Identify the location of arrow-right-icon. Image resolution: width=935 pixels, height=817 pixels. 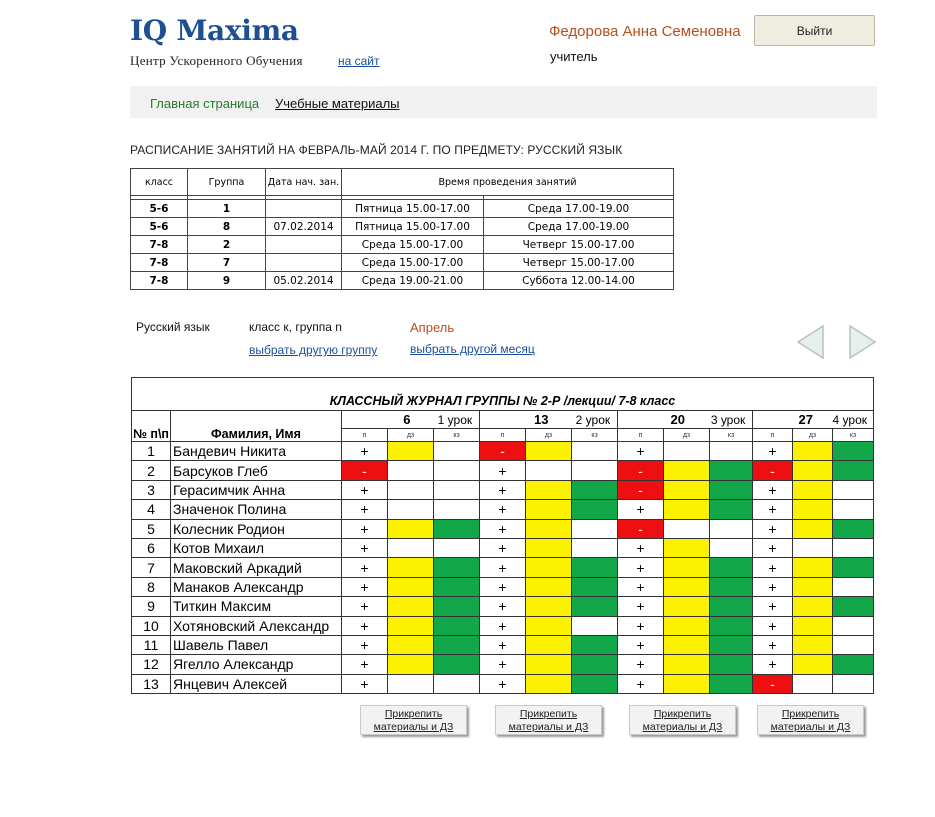
(862, 342).